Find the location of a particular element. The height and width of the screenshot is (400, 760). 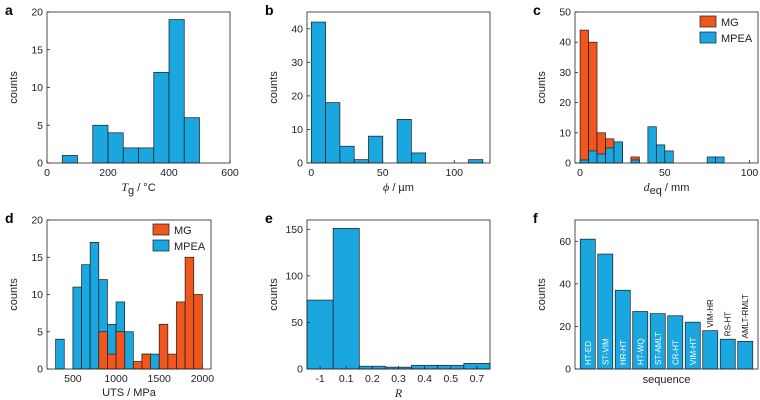

panel-b-xtick-label: 100 is located at coordinates (454, 173).